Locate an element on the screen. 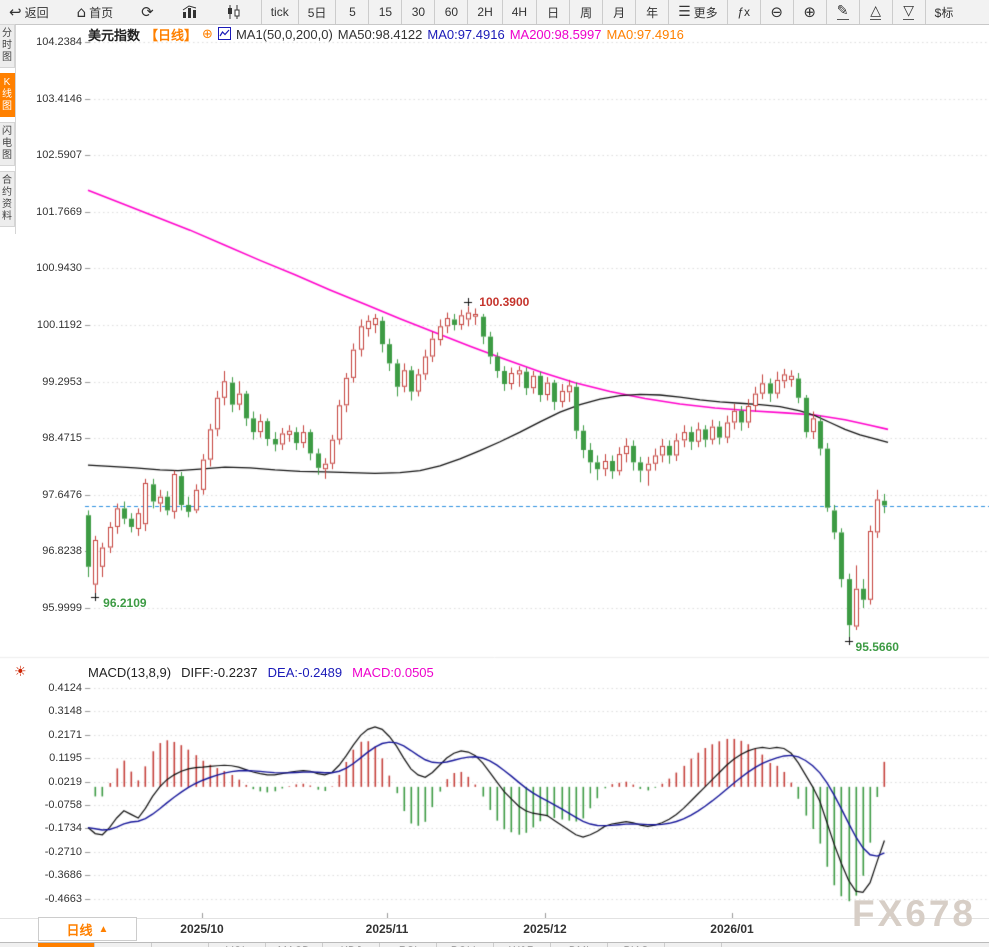 The height and width of the screenshot is (947, 989). draw-tool-button-icon: ✎ is located at coordinates (842, 11).